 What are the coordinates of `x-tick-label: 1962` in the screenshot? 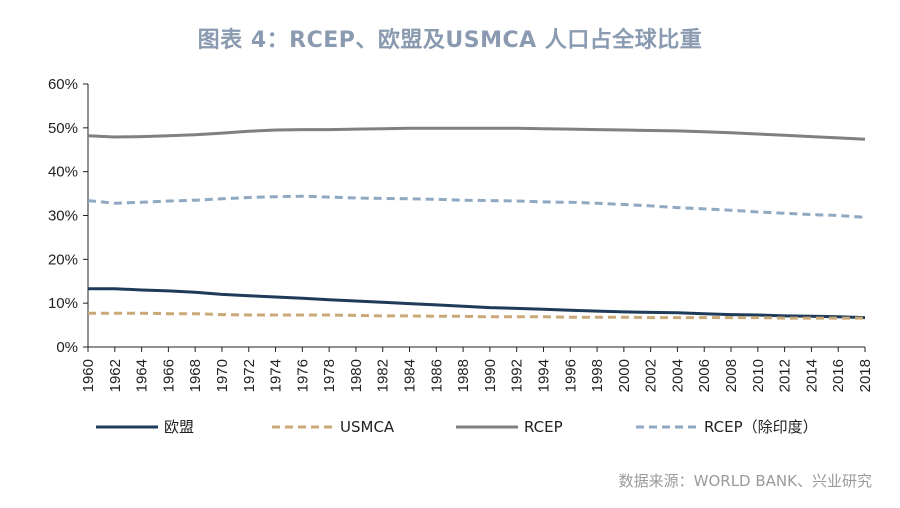 It's located at (115, 375).